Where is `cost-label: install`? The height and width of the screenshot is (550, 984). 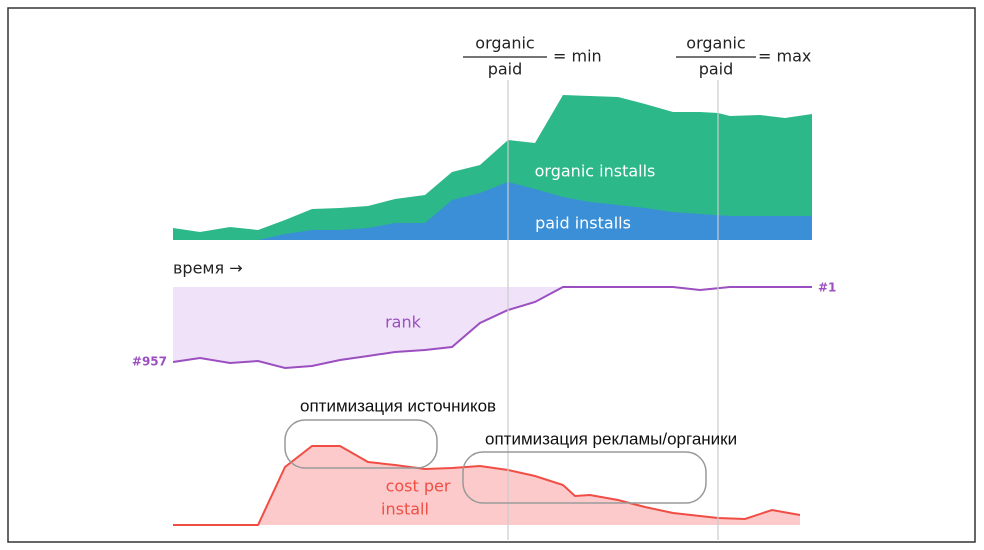 cost-label: install is located at coordinates (405, 509).